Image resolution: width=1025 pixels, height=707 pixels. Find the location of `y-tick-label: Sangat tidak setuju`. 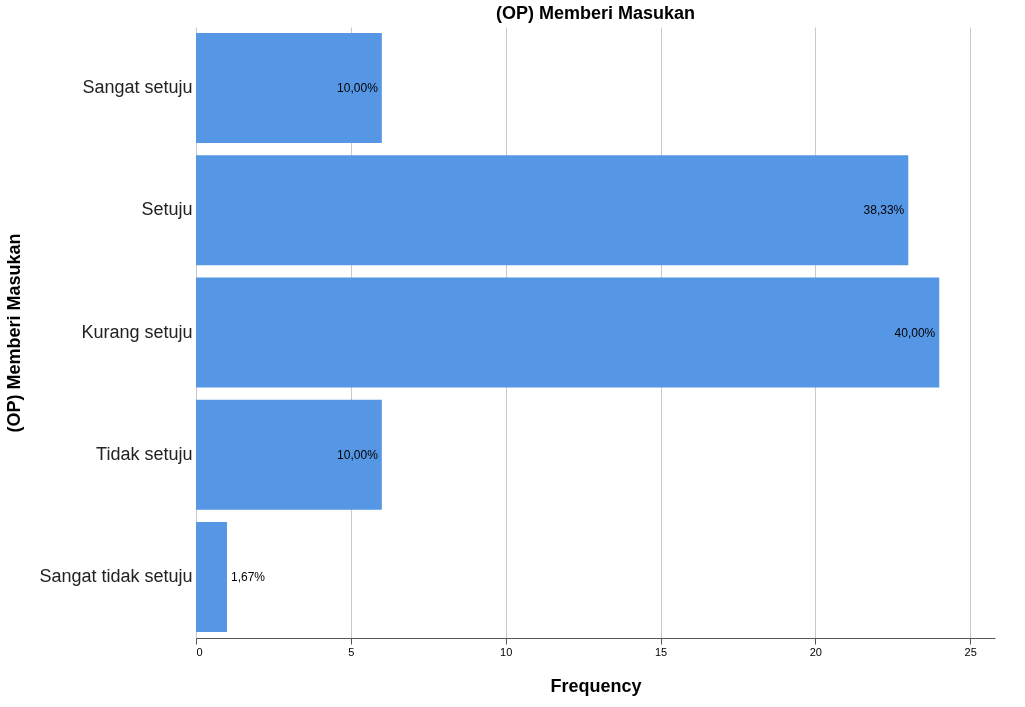

y-tick-label: Sangat tidak setuju is located at coordinates (116, 575).